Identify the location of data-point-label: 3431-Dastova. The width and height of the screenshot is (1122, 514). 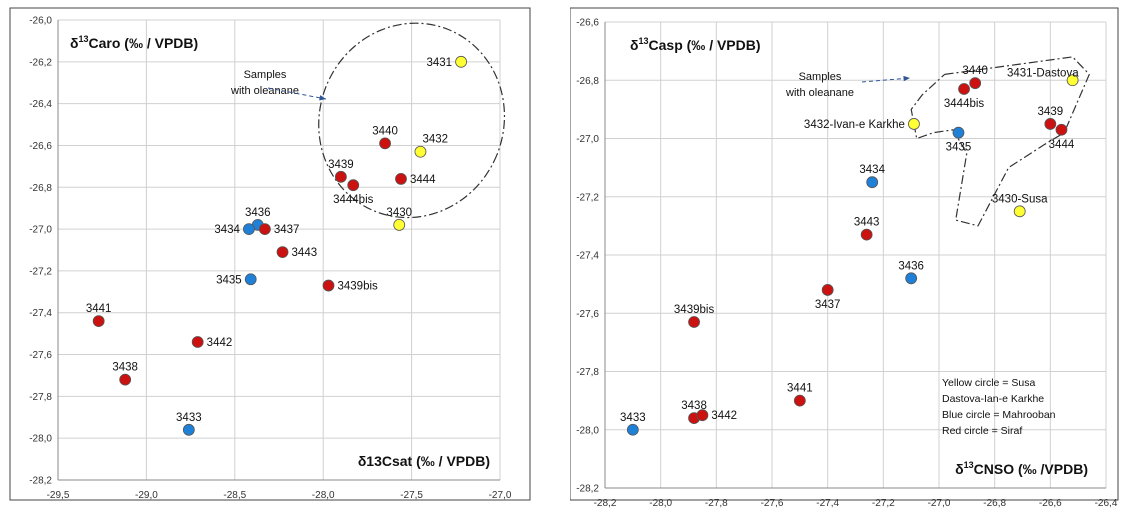
(1043, 73).